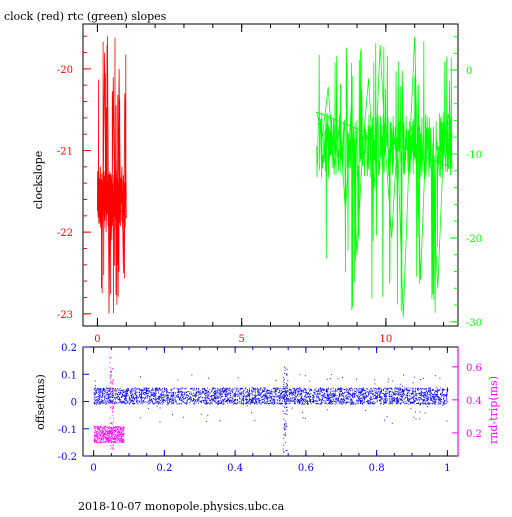 The width and height of the screenshot is (512, 517). Describe the element at coordinates (65, 233) in the screenshot. I see `top-yl-tick-label: -22` at that location.